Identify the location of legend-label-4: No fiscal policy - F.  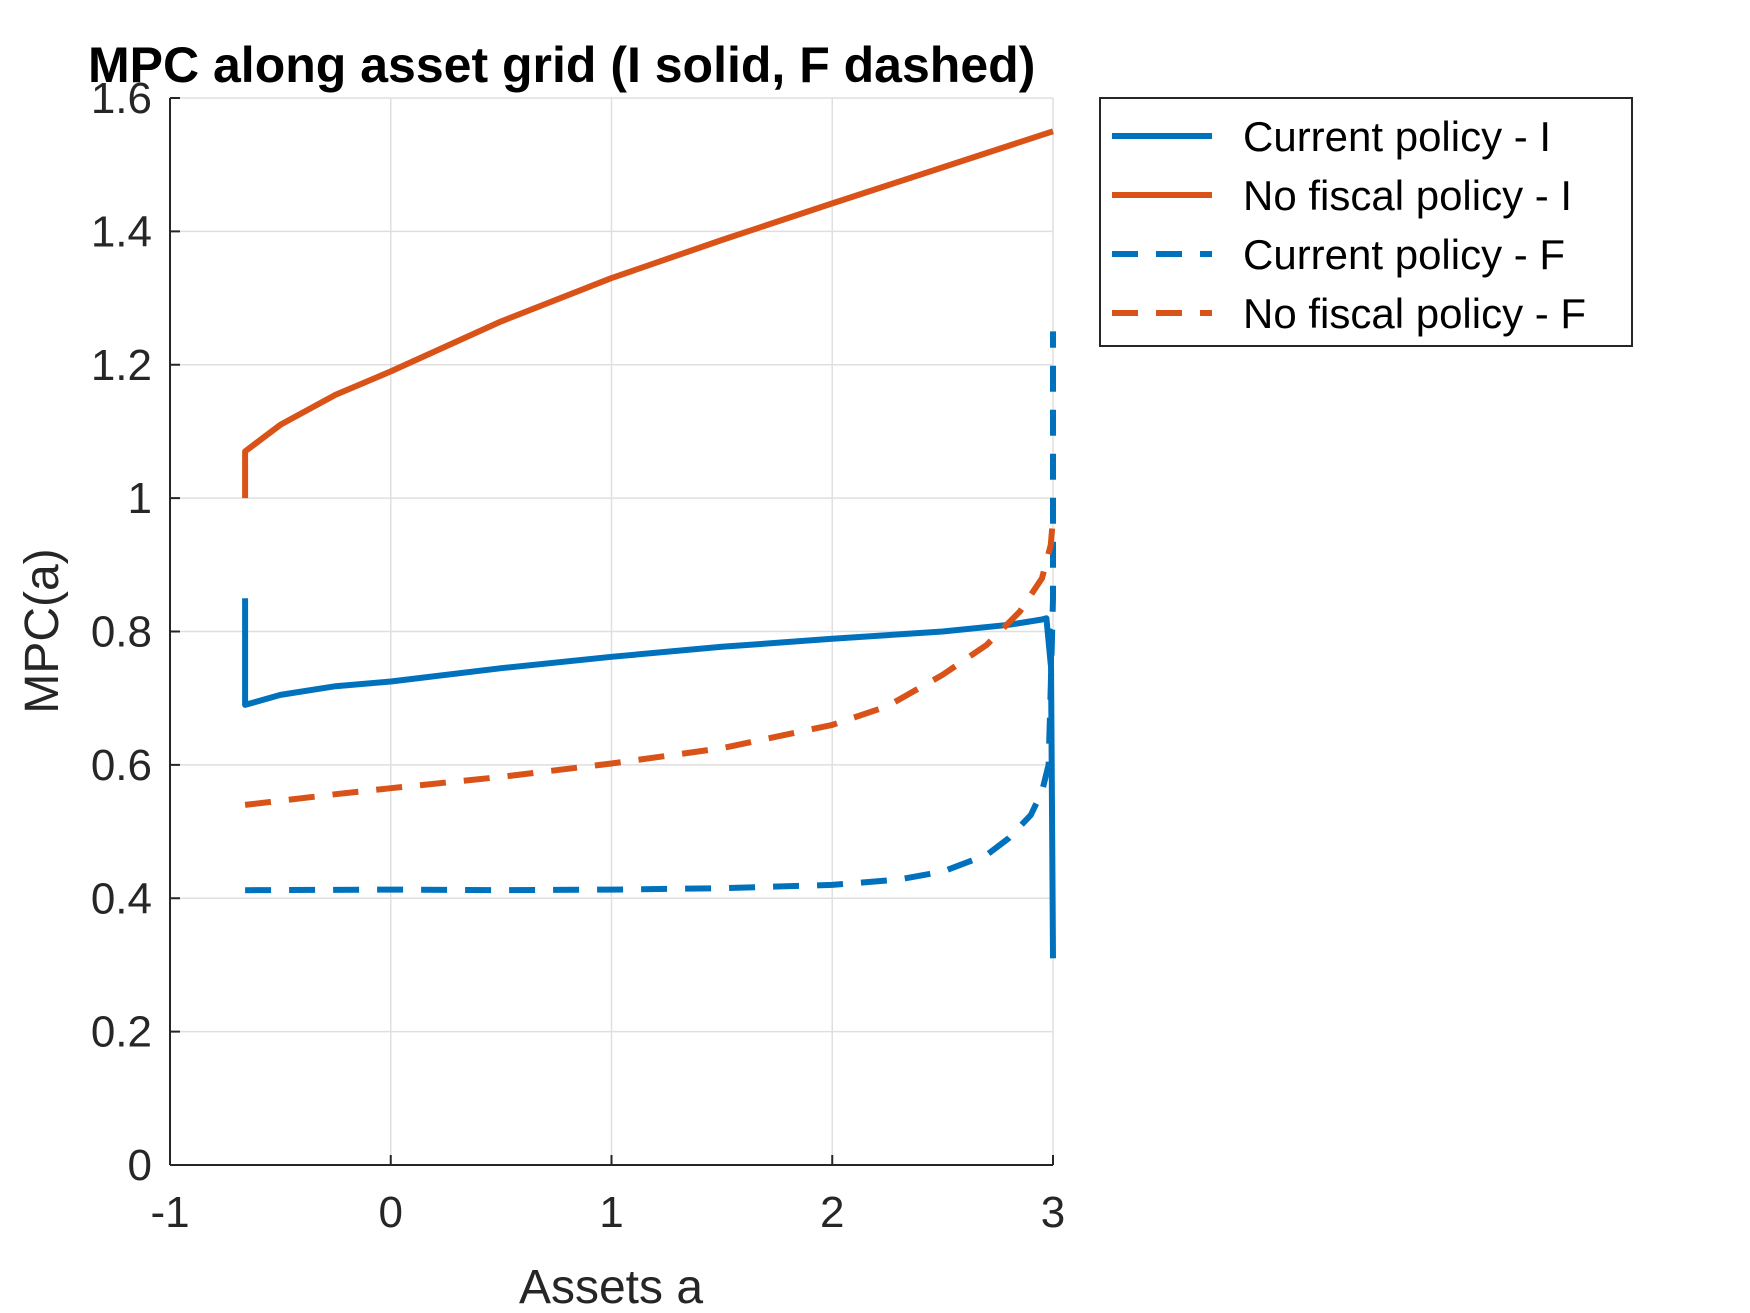
(1414, 313).